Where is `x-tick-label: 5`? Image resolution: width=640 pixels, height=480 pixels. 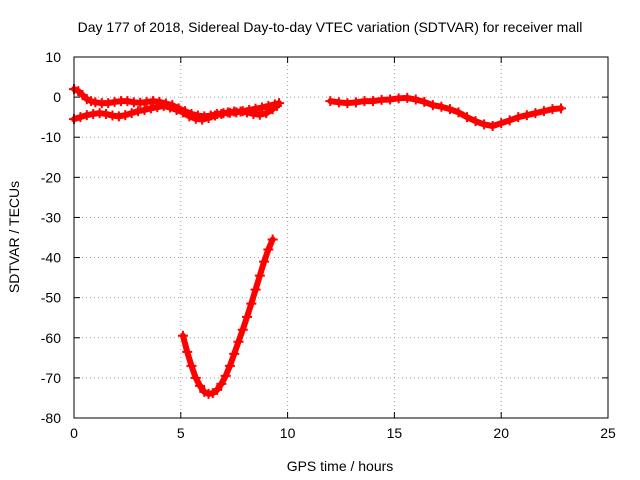
x-tick-label: 5 is located at coordinates (181, 433).